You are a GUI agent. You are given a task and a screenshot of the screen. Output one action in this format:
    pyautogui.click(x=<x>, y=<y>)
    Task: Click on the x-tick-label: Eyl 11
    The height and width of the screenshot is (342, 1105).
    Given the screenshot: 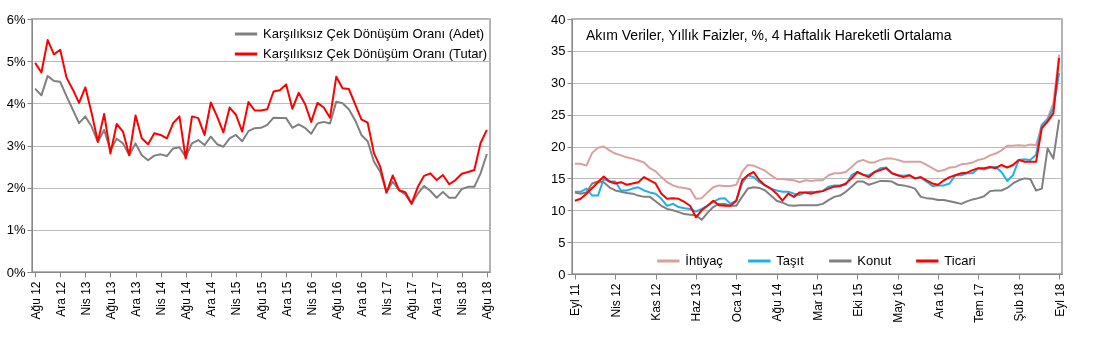 What is the action you would take?
    pyautogui.click(x=575, y=299)
    